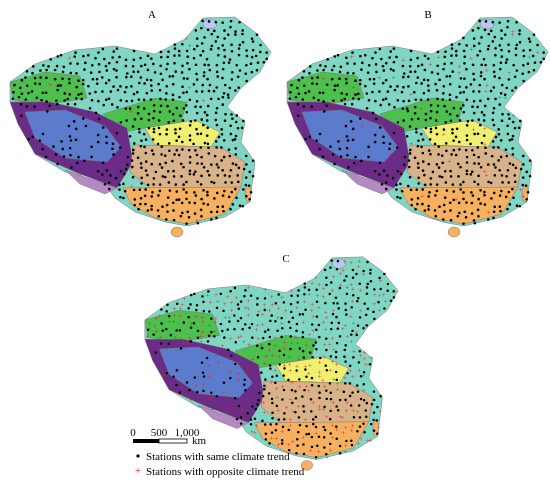 The height and width of the screenshot is (488, 550). I want to click on scale-tick: 1,000, so click(187, 433).